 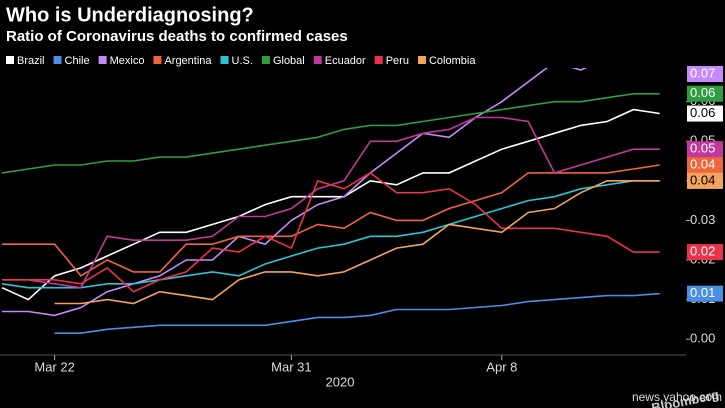 I want to click on end-label: 0.01, so click(x=702, y=292).